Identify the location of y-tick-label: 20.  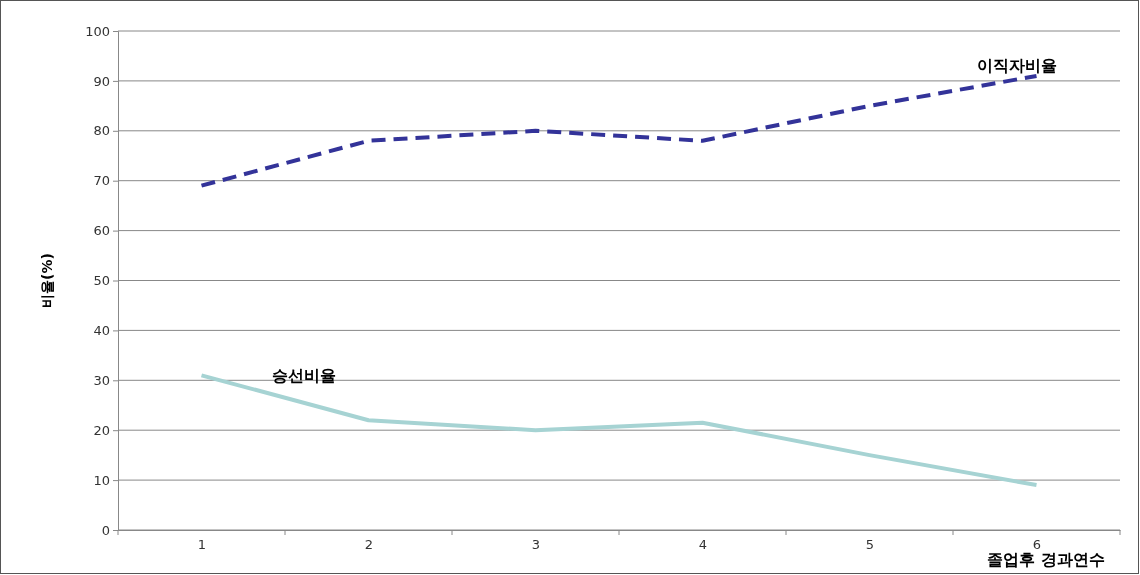
(101, 430).